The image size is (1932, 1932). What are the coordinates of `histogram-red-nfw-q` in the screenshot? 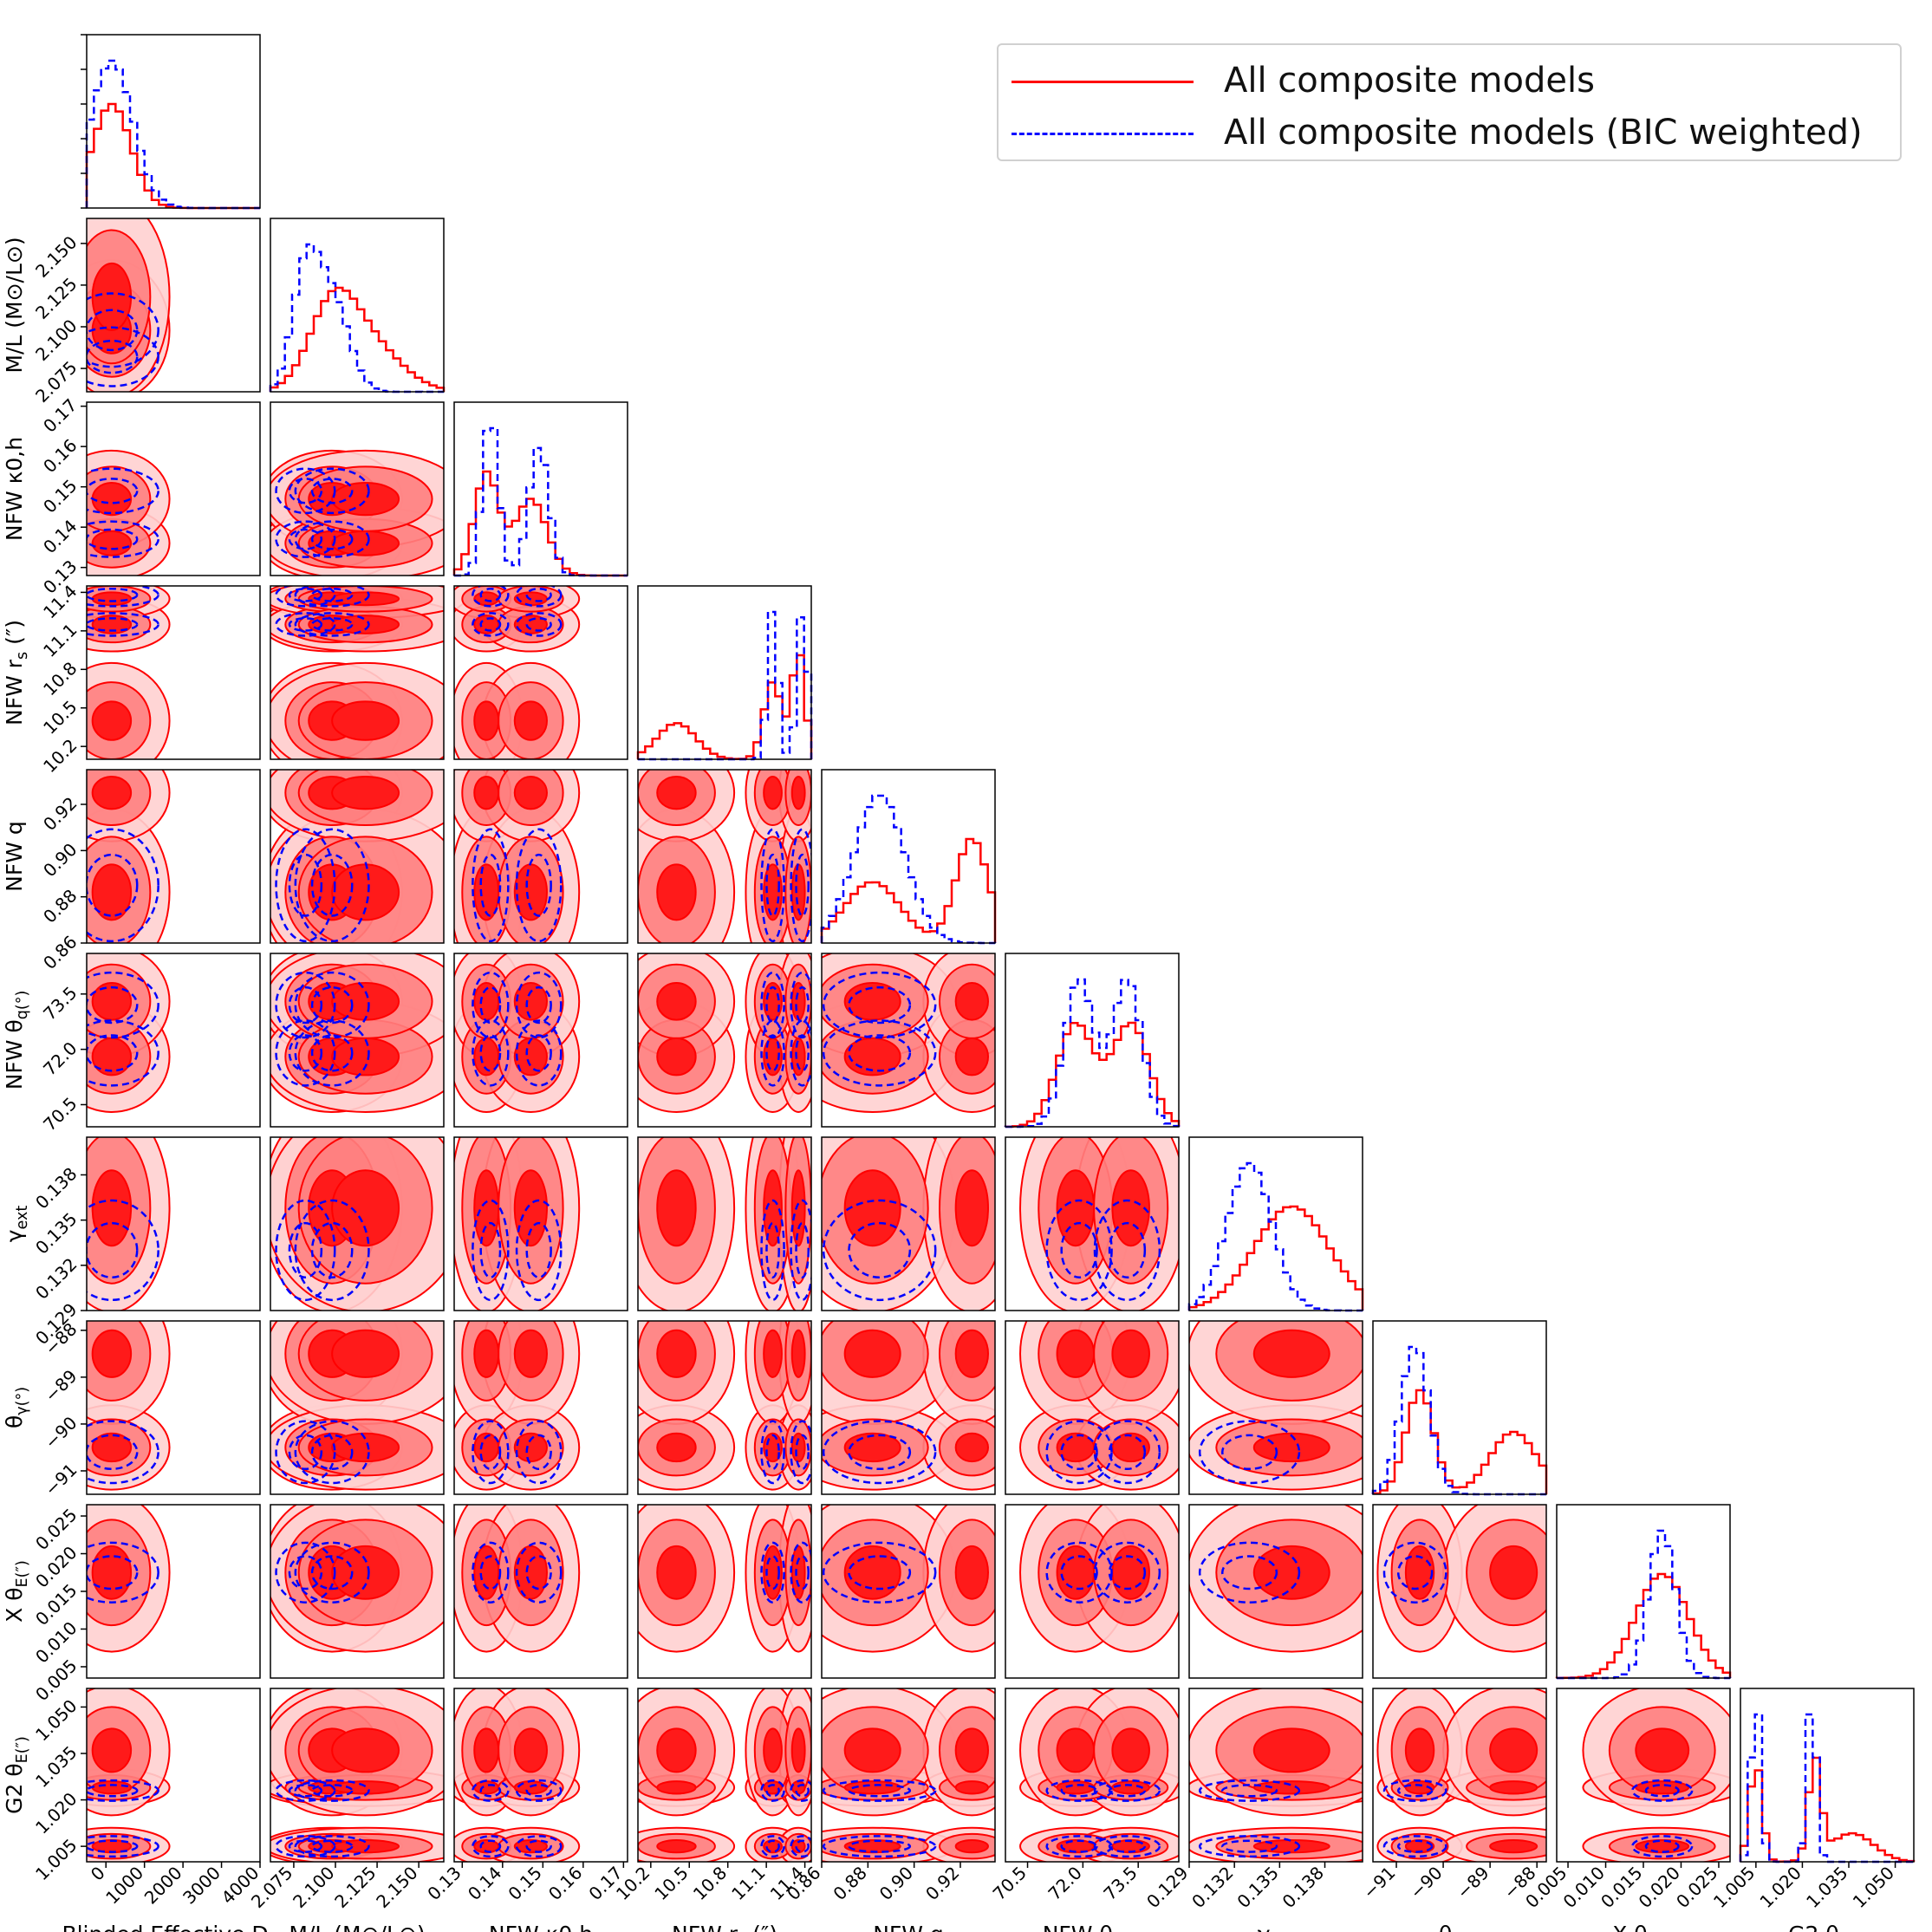 It's located at (1092, 1075).